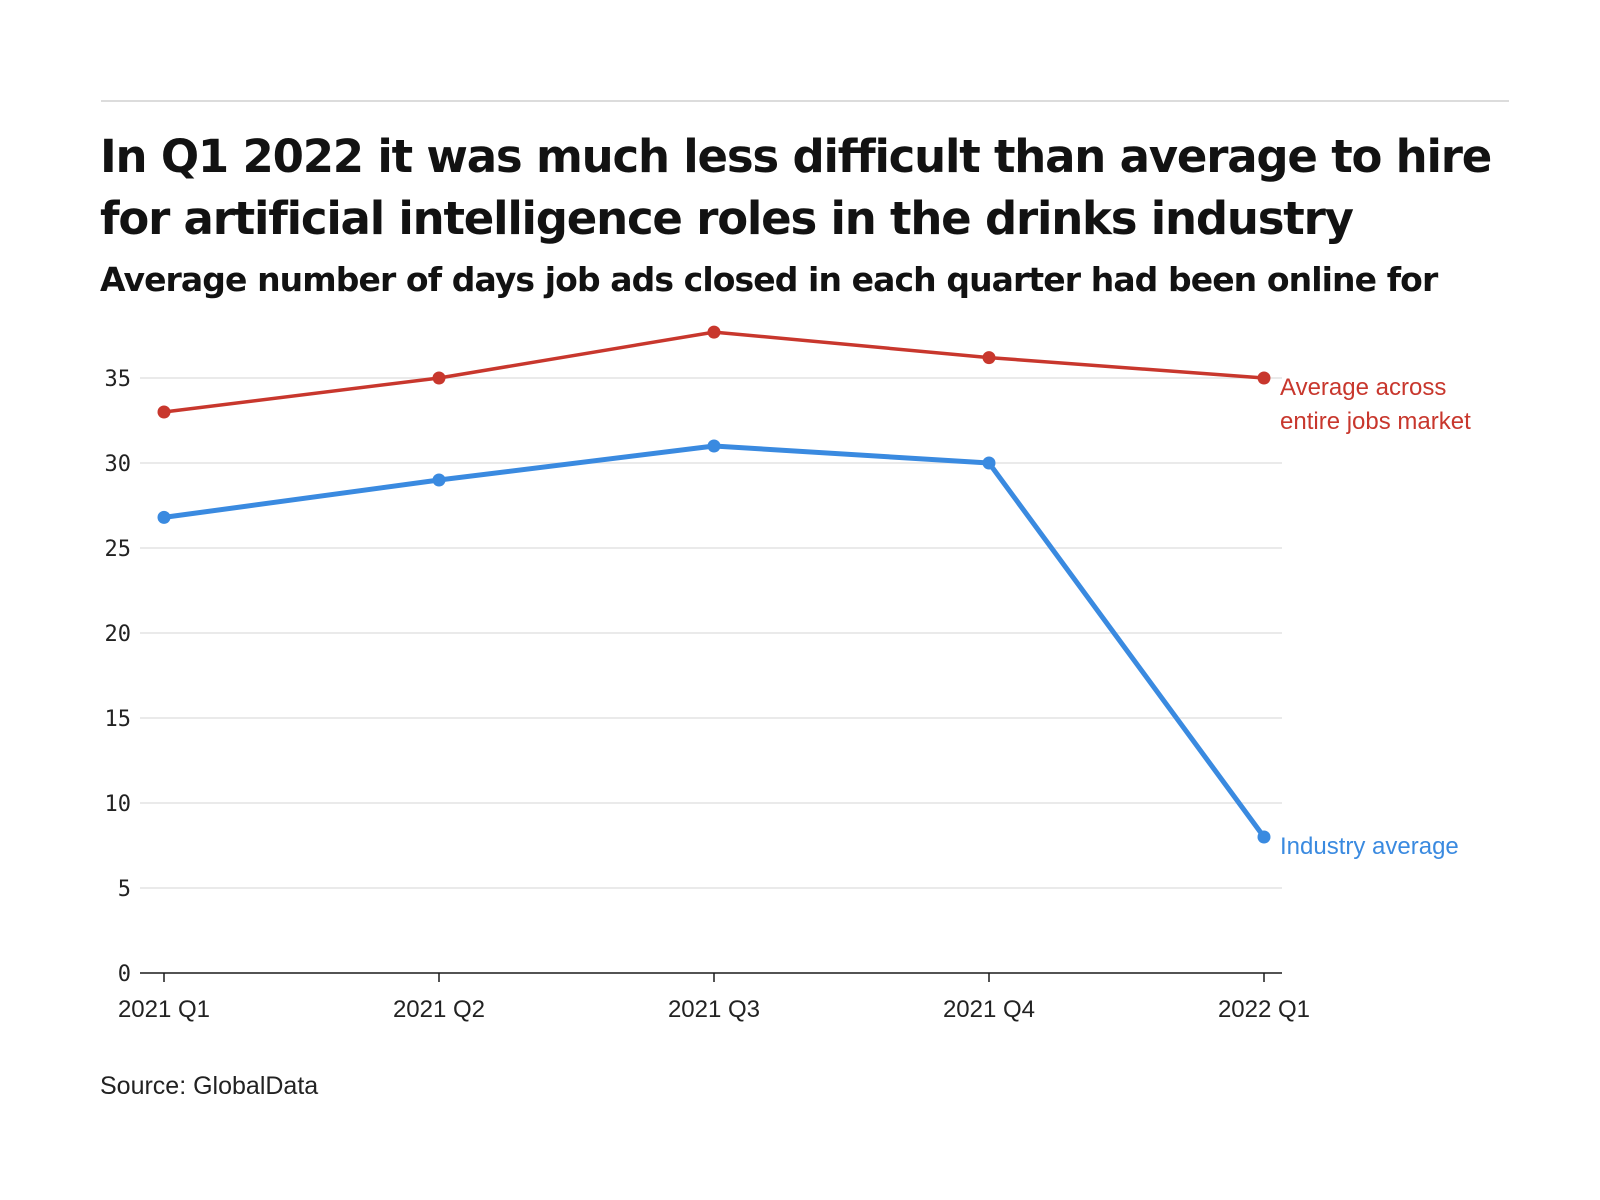 The height and width of the screenshot is (1200, 1600). I want to click on x-tick-label-4: 2022 Q1, so click(1264, 1009).